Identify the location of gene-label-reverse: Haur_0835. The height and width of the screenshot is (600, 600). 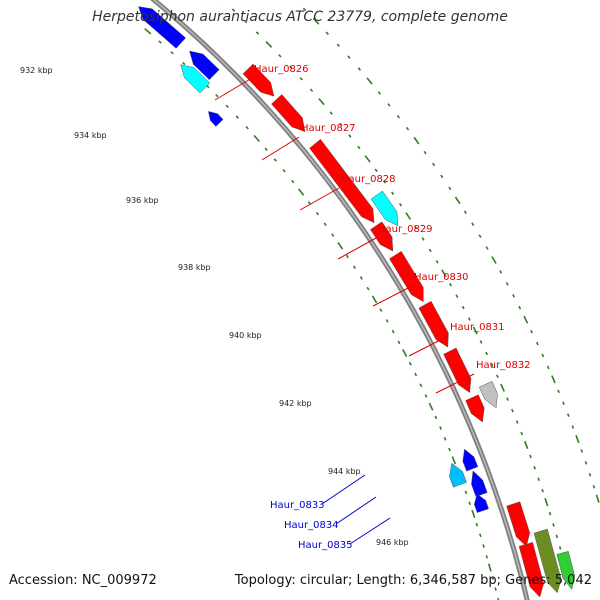
(325, 545).